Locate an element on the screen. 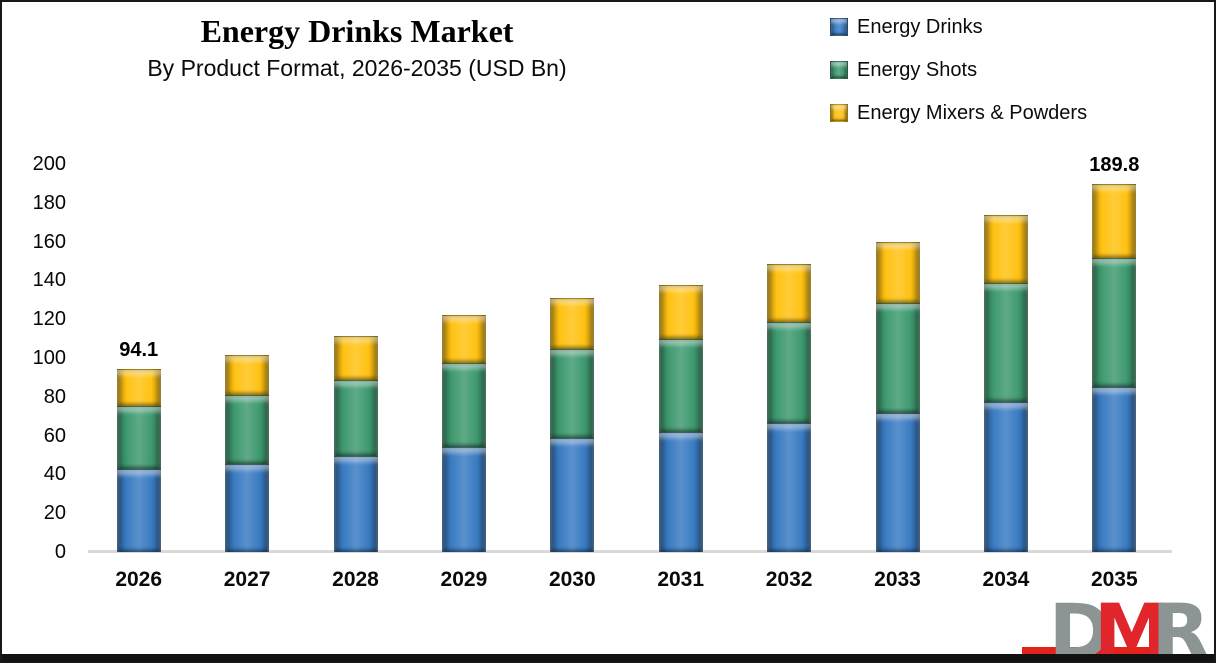  legend-item-energy-shots: Energy Shots is located at coordinates (958, 70).